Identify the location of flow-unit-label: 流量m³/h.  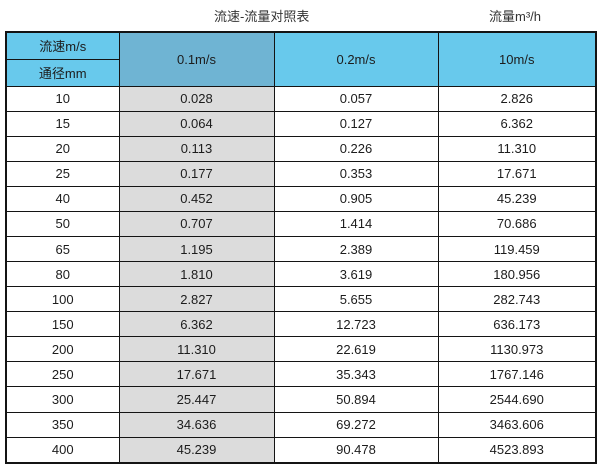
(515, 16).